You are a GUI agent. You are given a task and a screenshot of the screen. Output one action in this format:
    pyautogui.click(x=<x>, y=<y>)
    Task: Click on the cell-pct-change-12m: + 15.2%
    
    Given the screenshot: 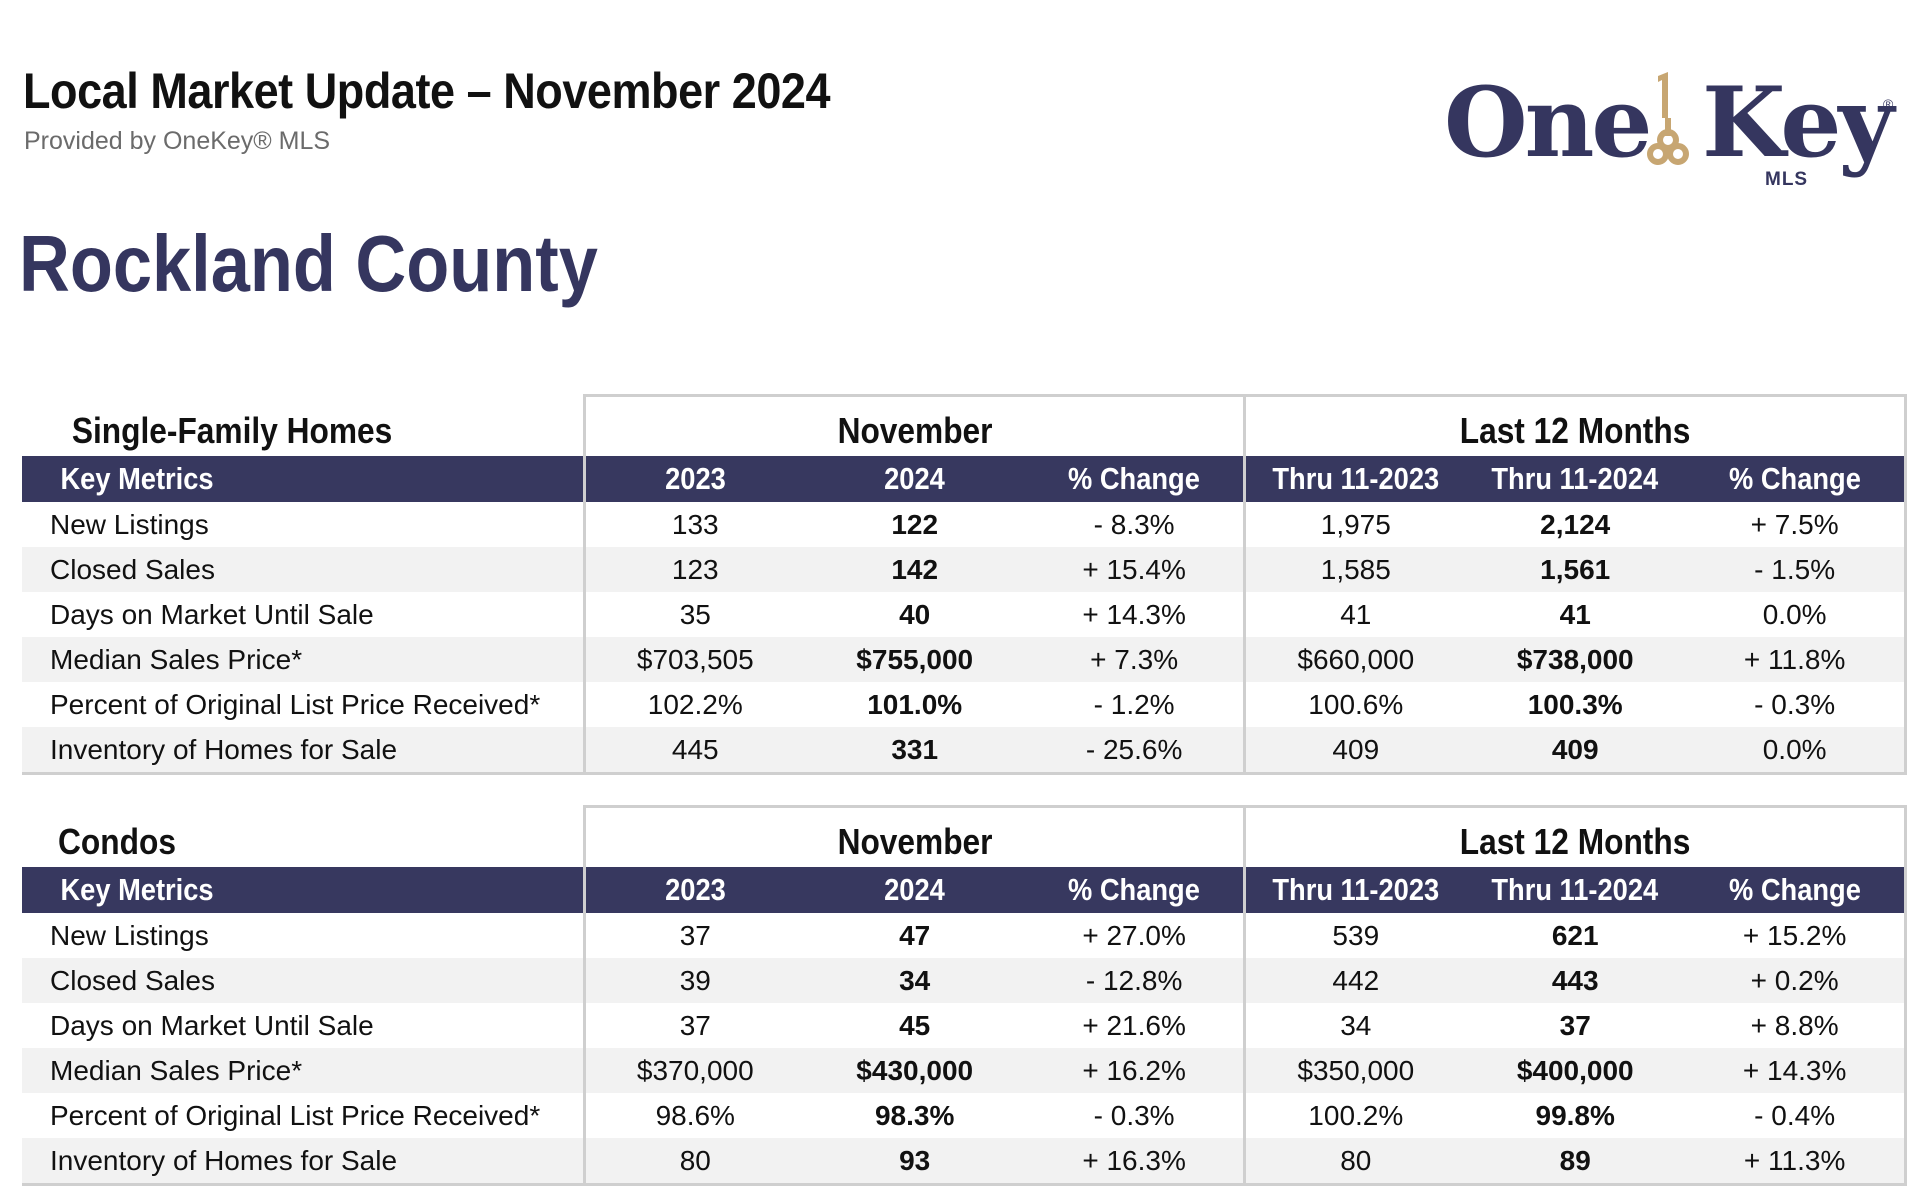 What is the action you would take?
    pyautogui.click(x=1796, y=935)
    